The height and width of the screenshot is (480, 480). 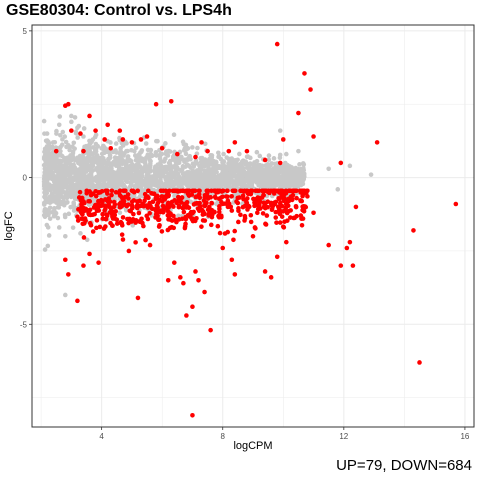 I want to click on x-tick-label: 8, so click(x=222, y=436).